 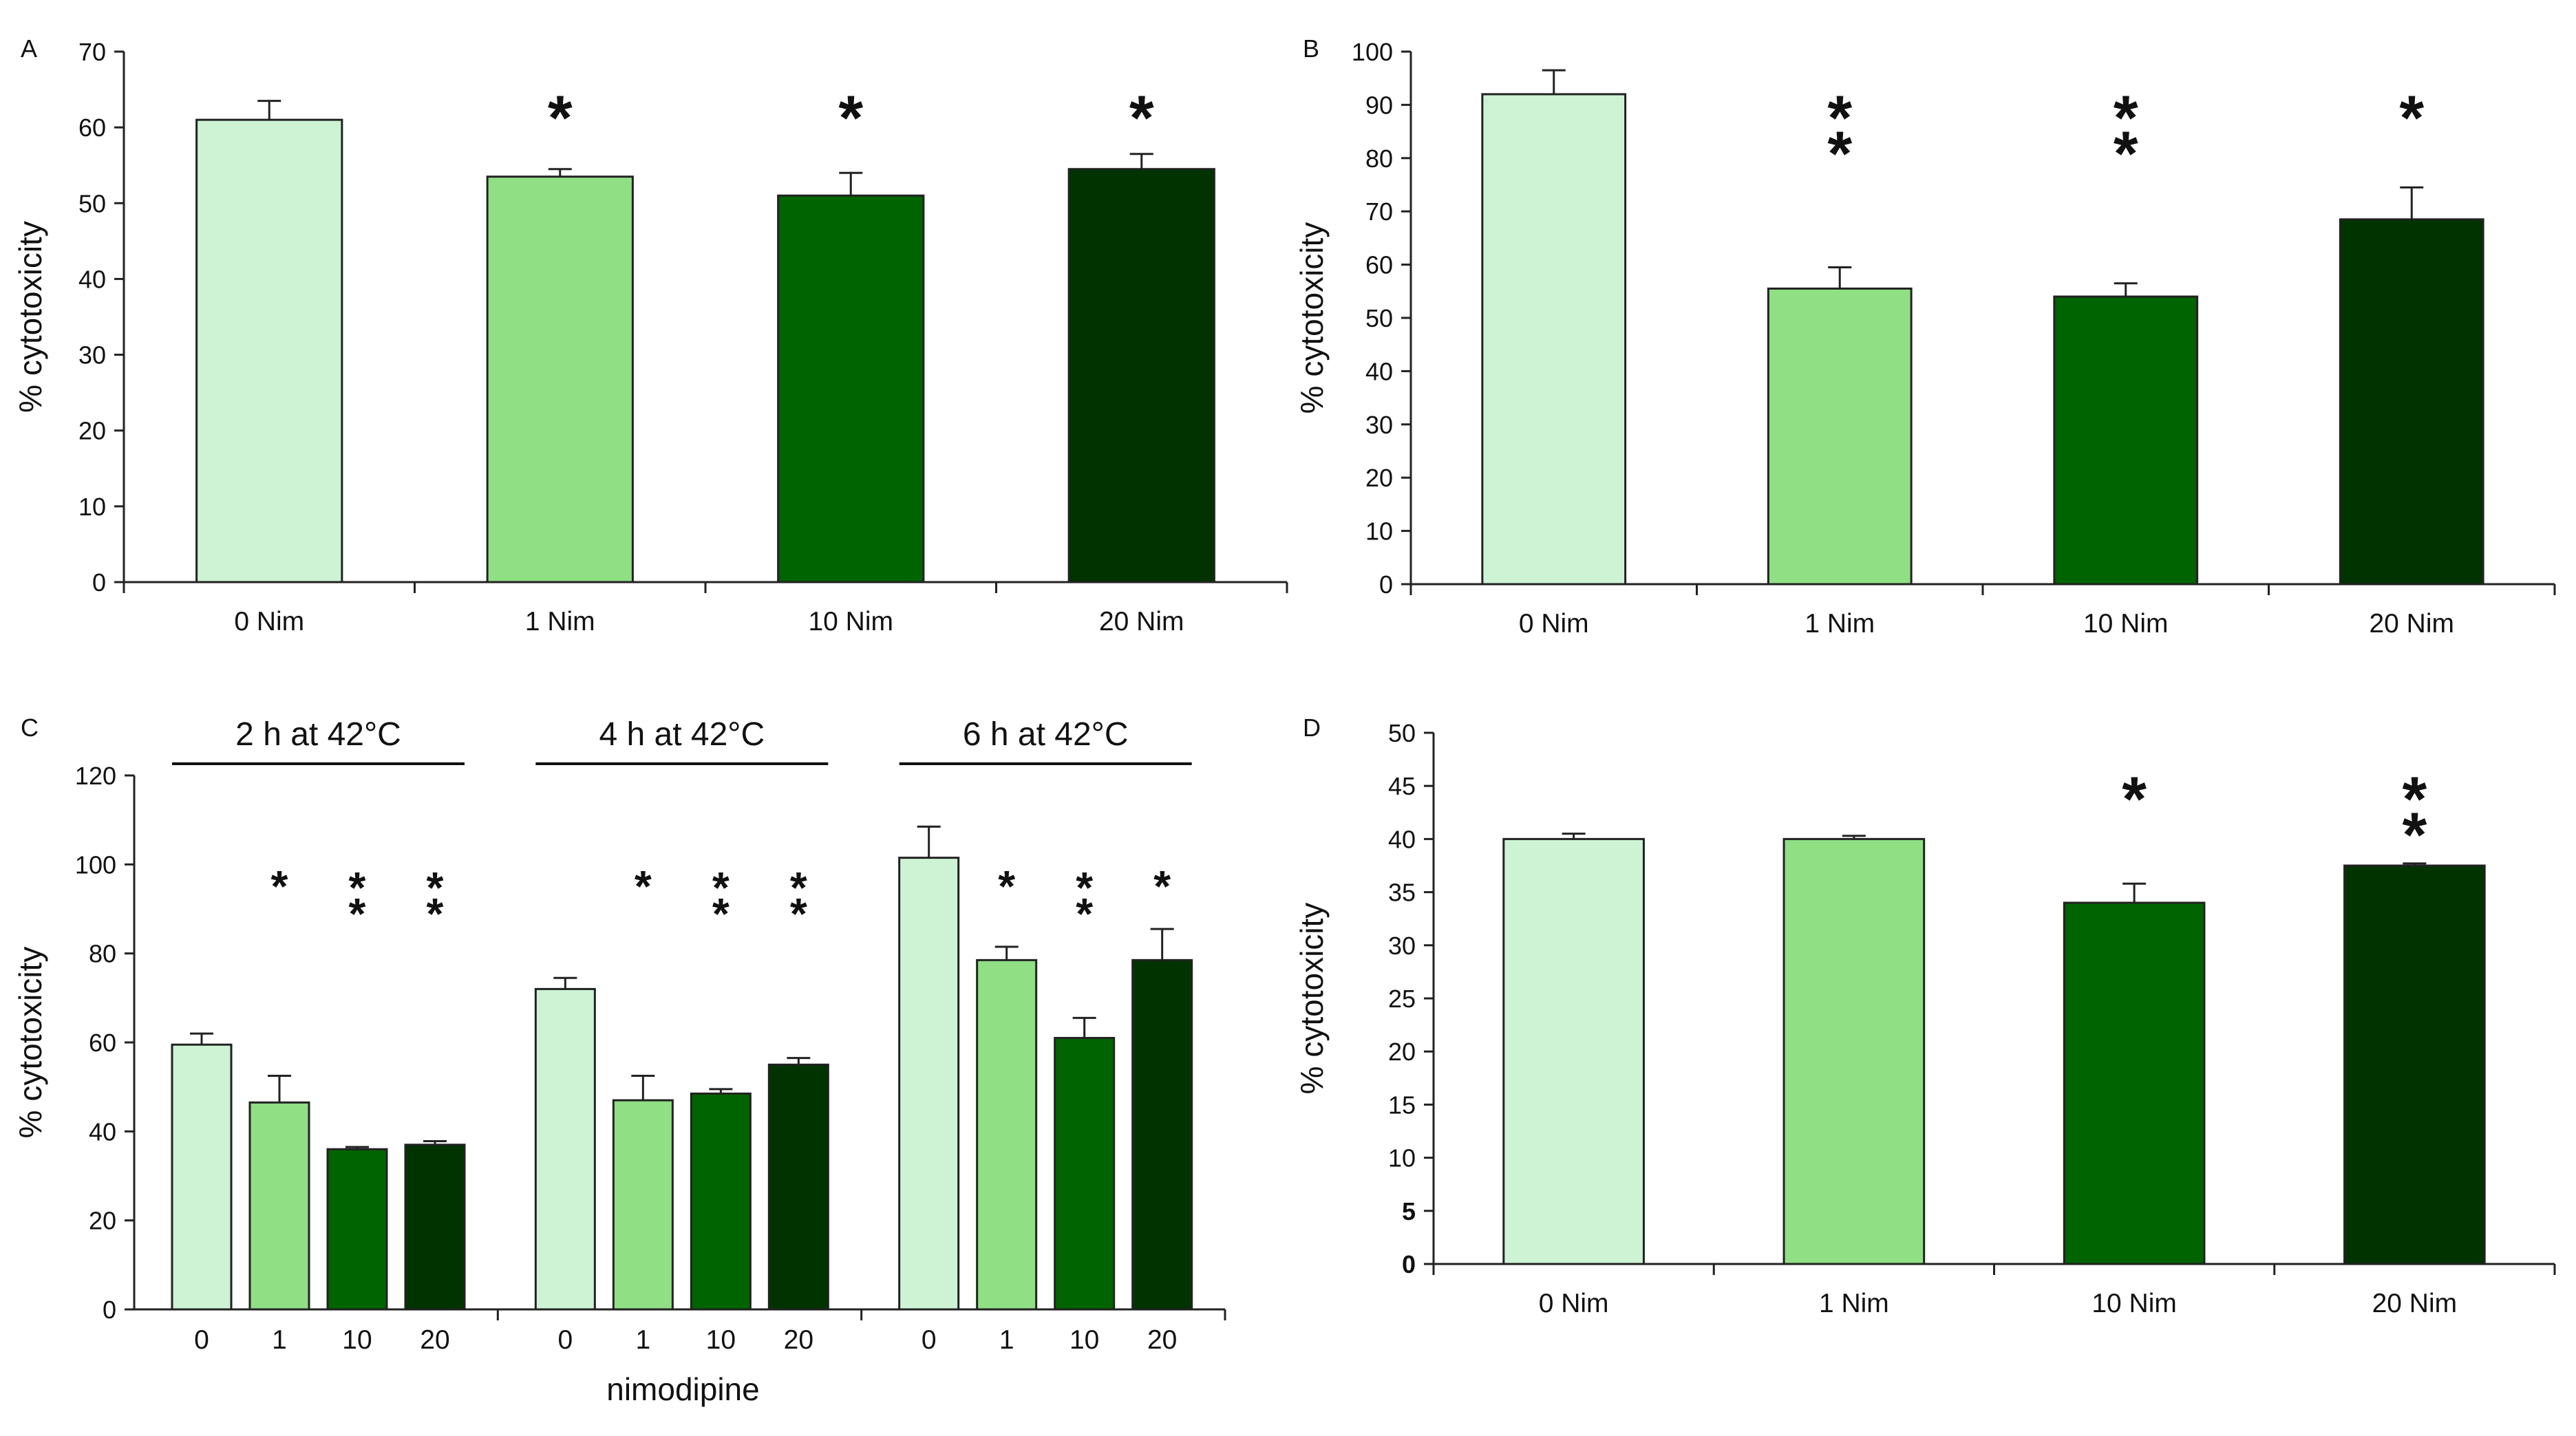 What do you see at coordinates (30, 728) in the screenshot?
I see `panel-letter: C` at bounding box center [30, 728].